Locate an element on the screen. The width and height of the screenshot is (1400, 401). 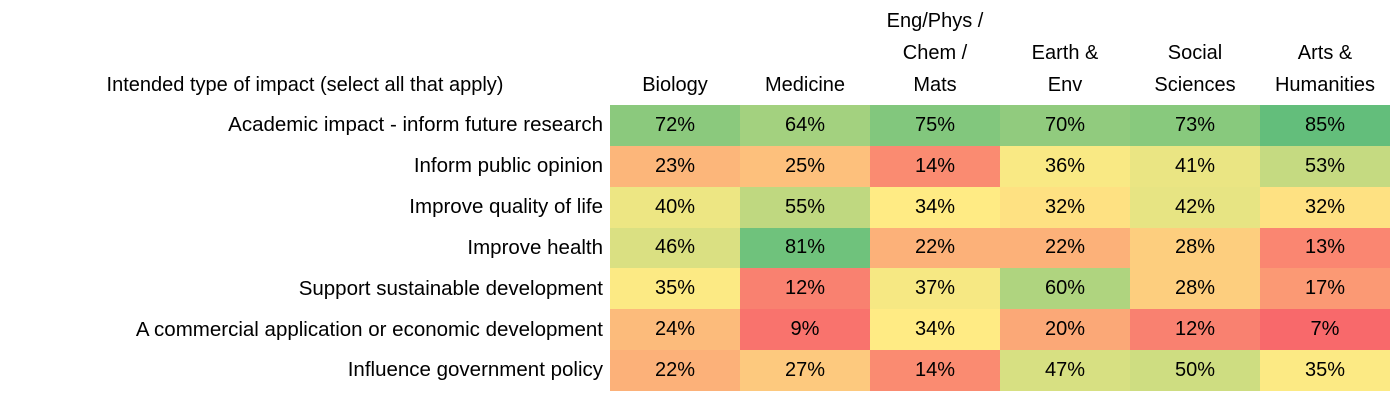
row-label: Inform public opinion is located at coordinates (305, 166).